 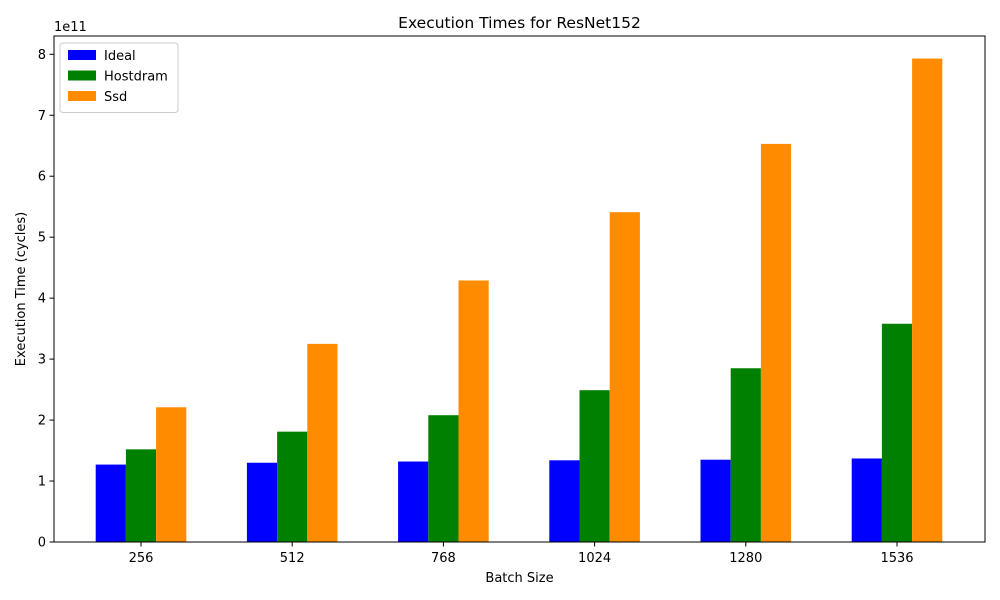 What do you see at coordinates (82, 55) in the screenshot?
I see `legend-swatch-ideal` at bounding box center [82, 55].